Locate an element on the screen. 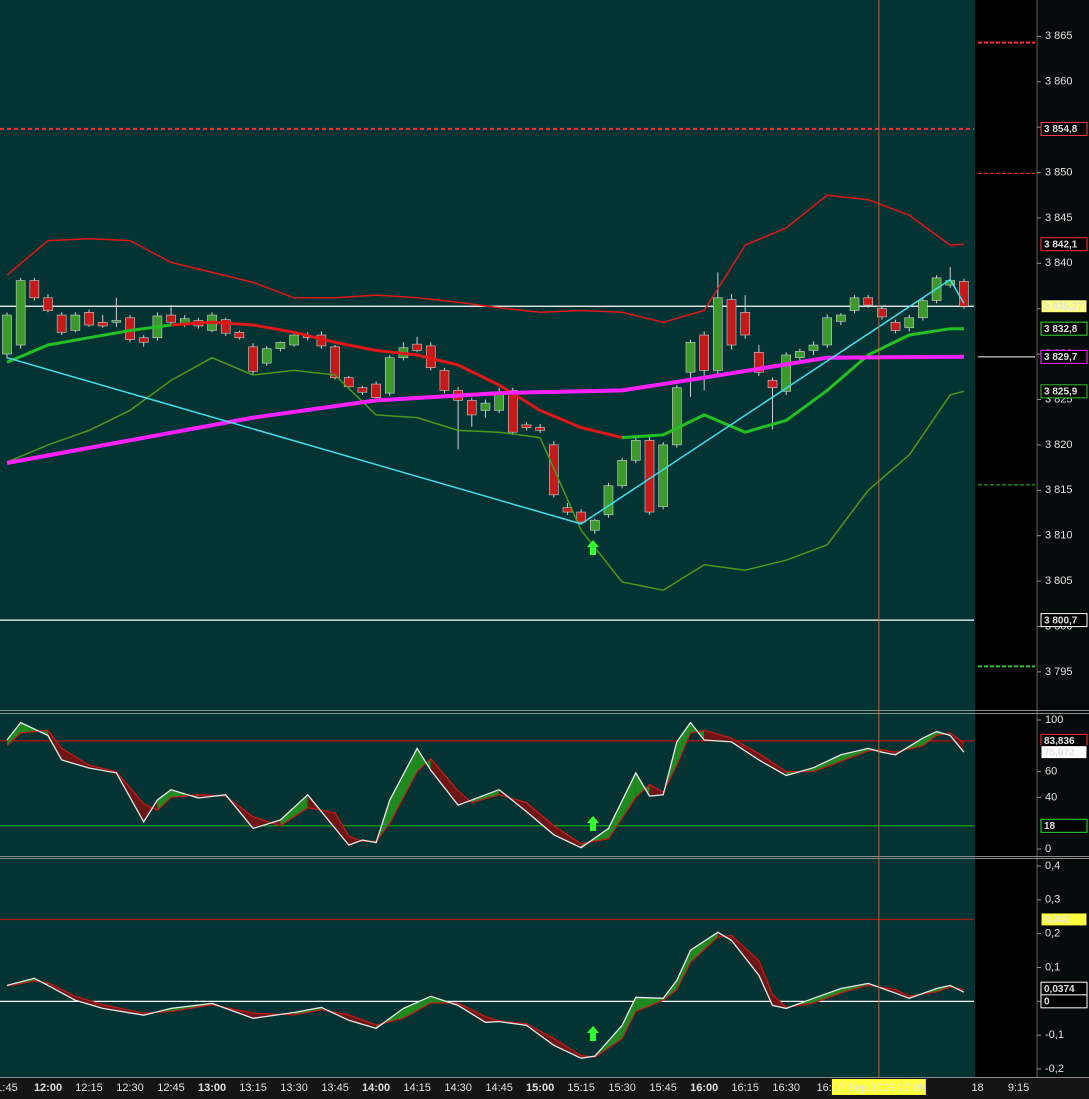 The width and height of the screenshot is (1089, 1099). axis-strip is located at coordinates (1006, 539).